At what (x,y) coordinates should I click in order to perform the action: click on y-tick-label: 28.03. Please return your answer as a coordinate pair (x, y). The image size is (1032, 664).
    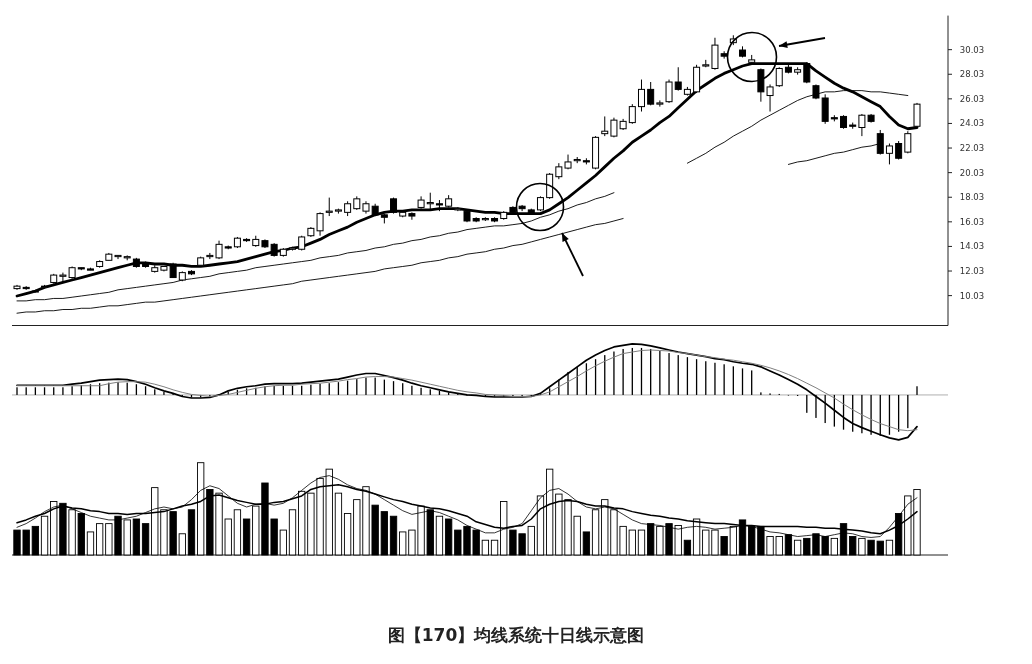
    Looking at the image, I should click on (972, 74).